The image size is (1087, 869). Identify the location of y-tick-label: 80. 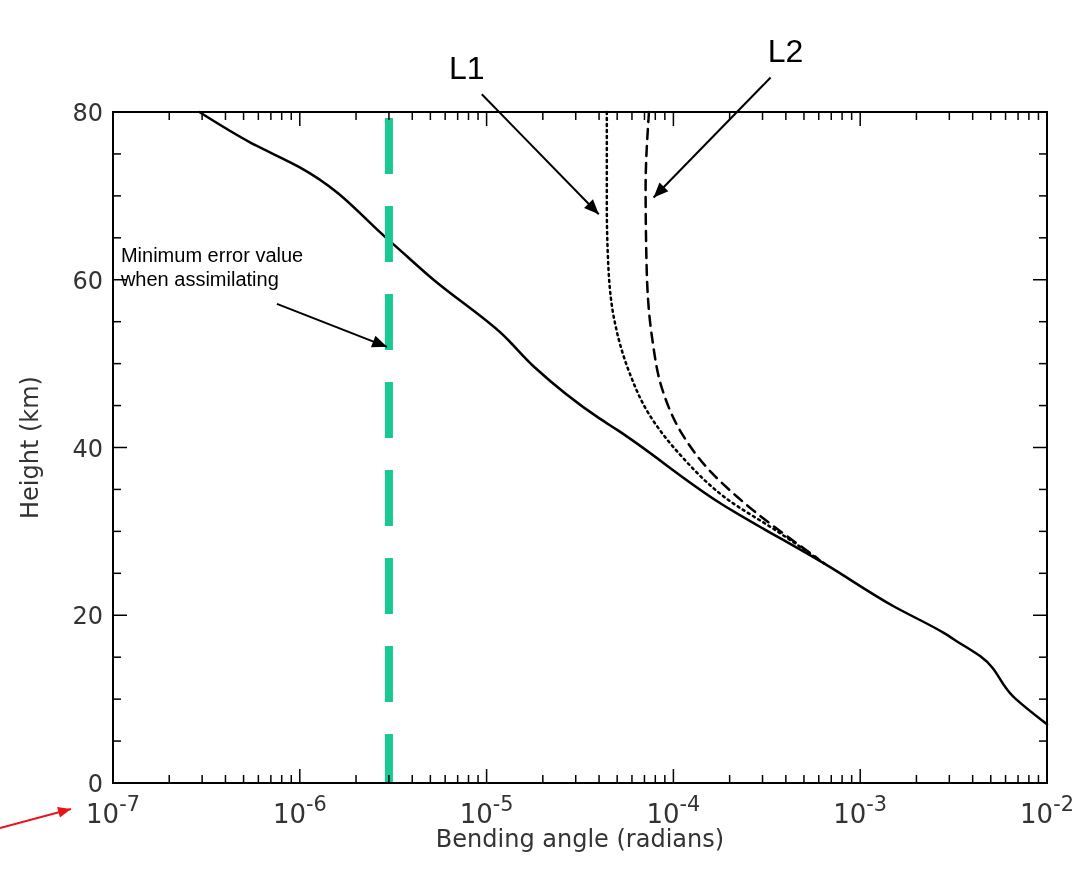
(87, 113).